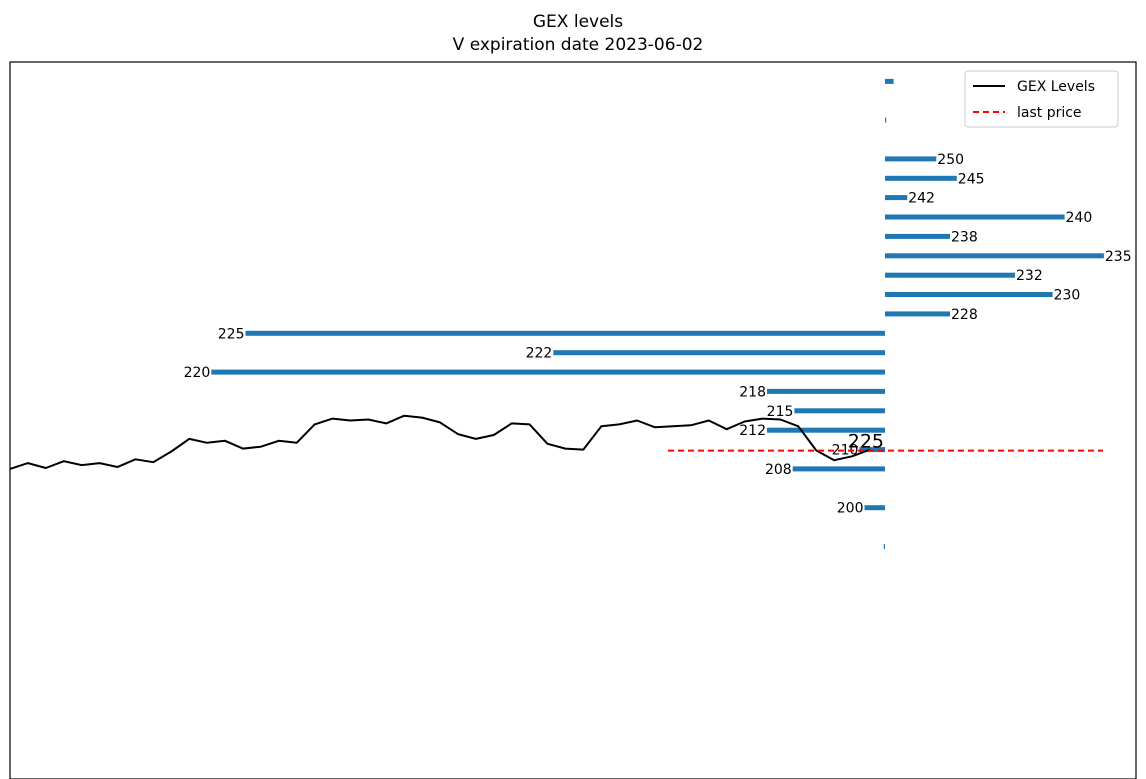  Describe the element at coordinates (1079, 218) in the screenshot. I see `gex-bar-label: 240` at that location.